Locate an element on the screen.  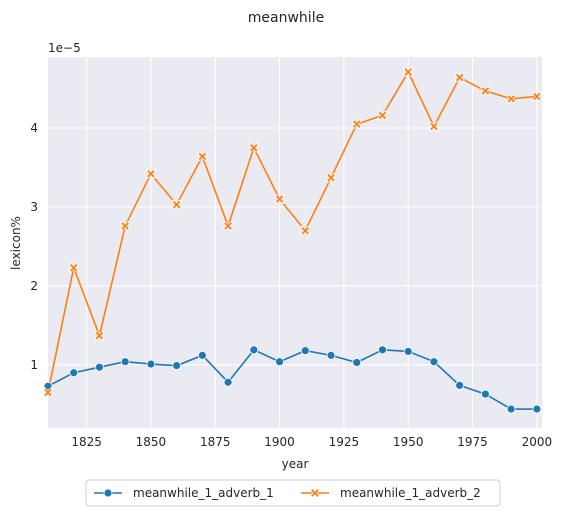
x-tick-label: 1925 is located at coordinates (344, 442).